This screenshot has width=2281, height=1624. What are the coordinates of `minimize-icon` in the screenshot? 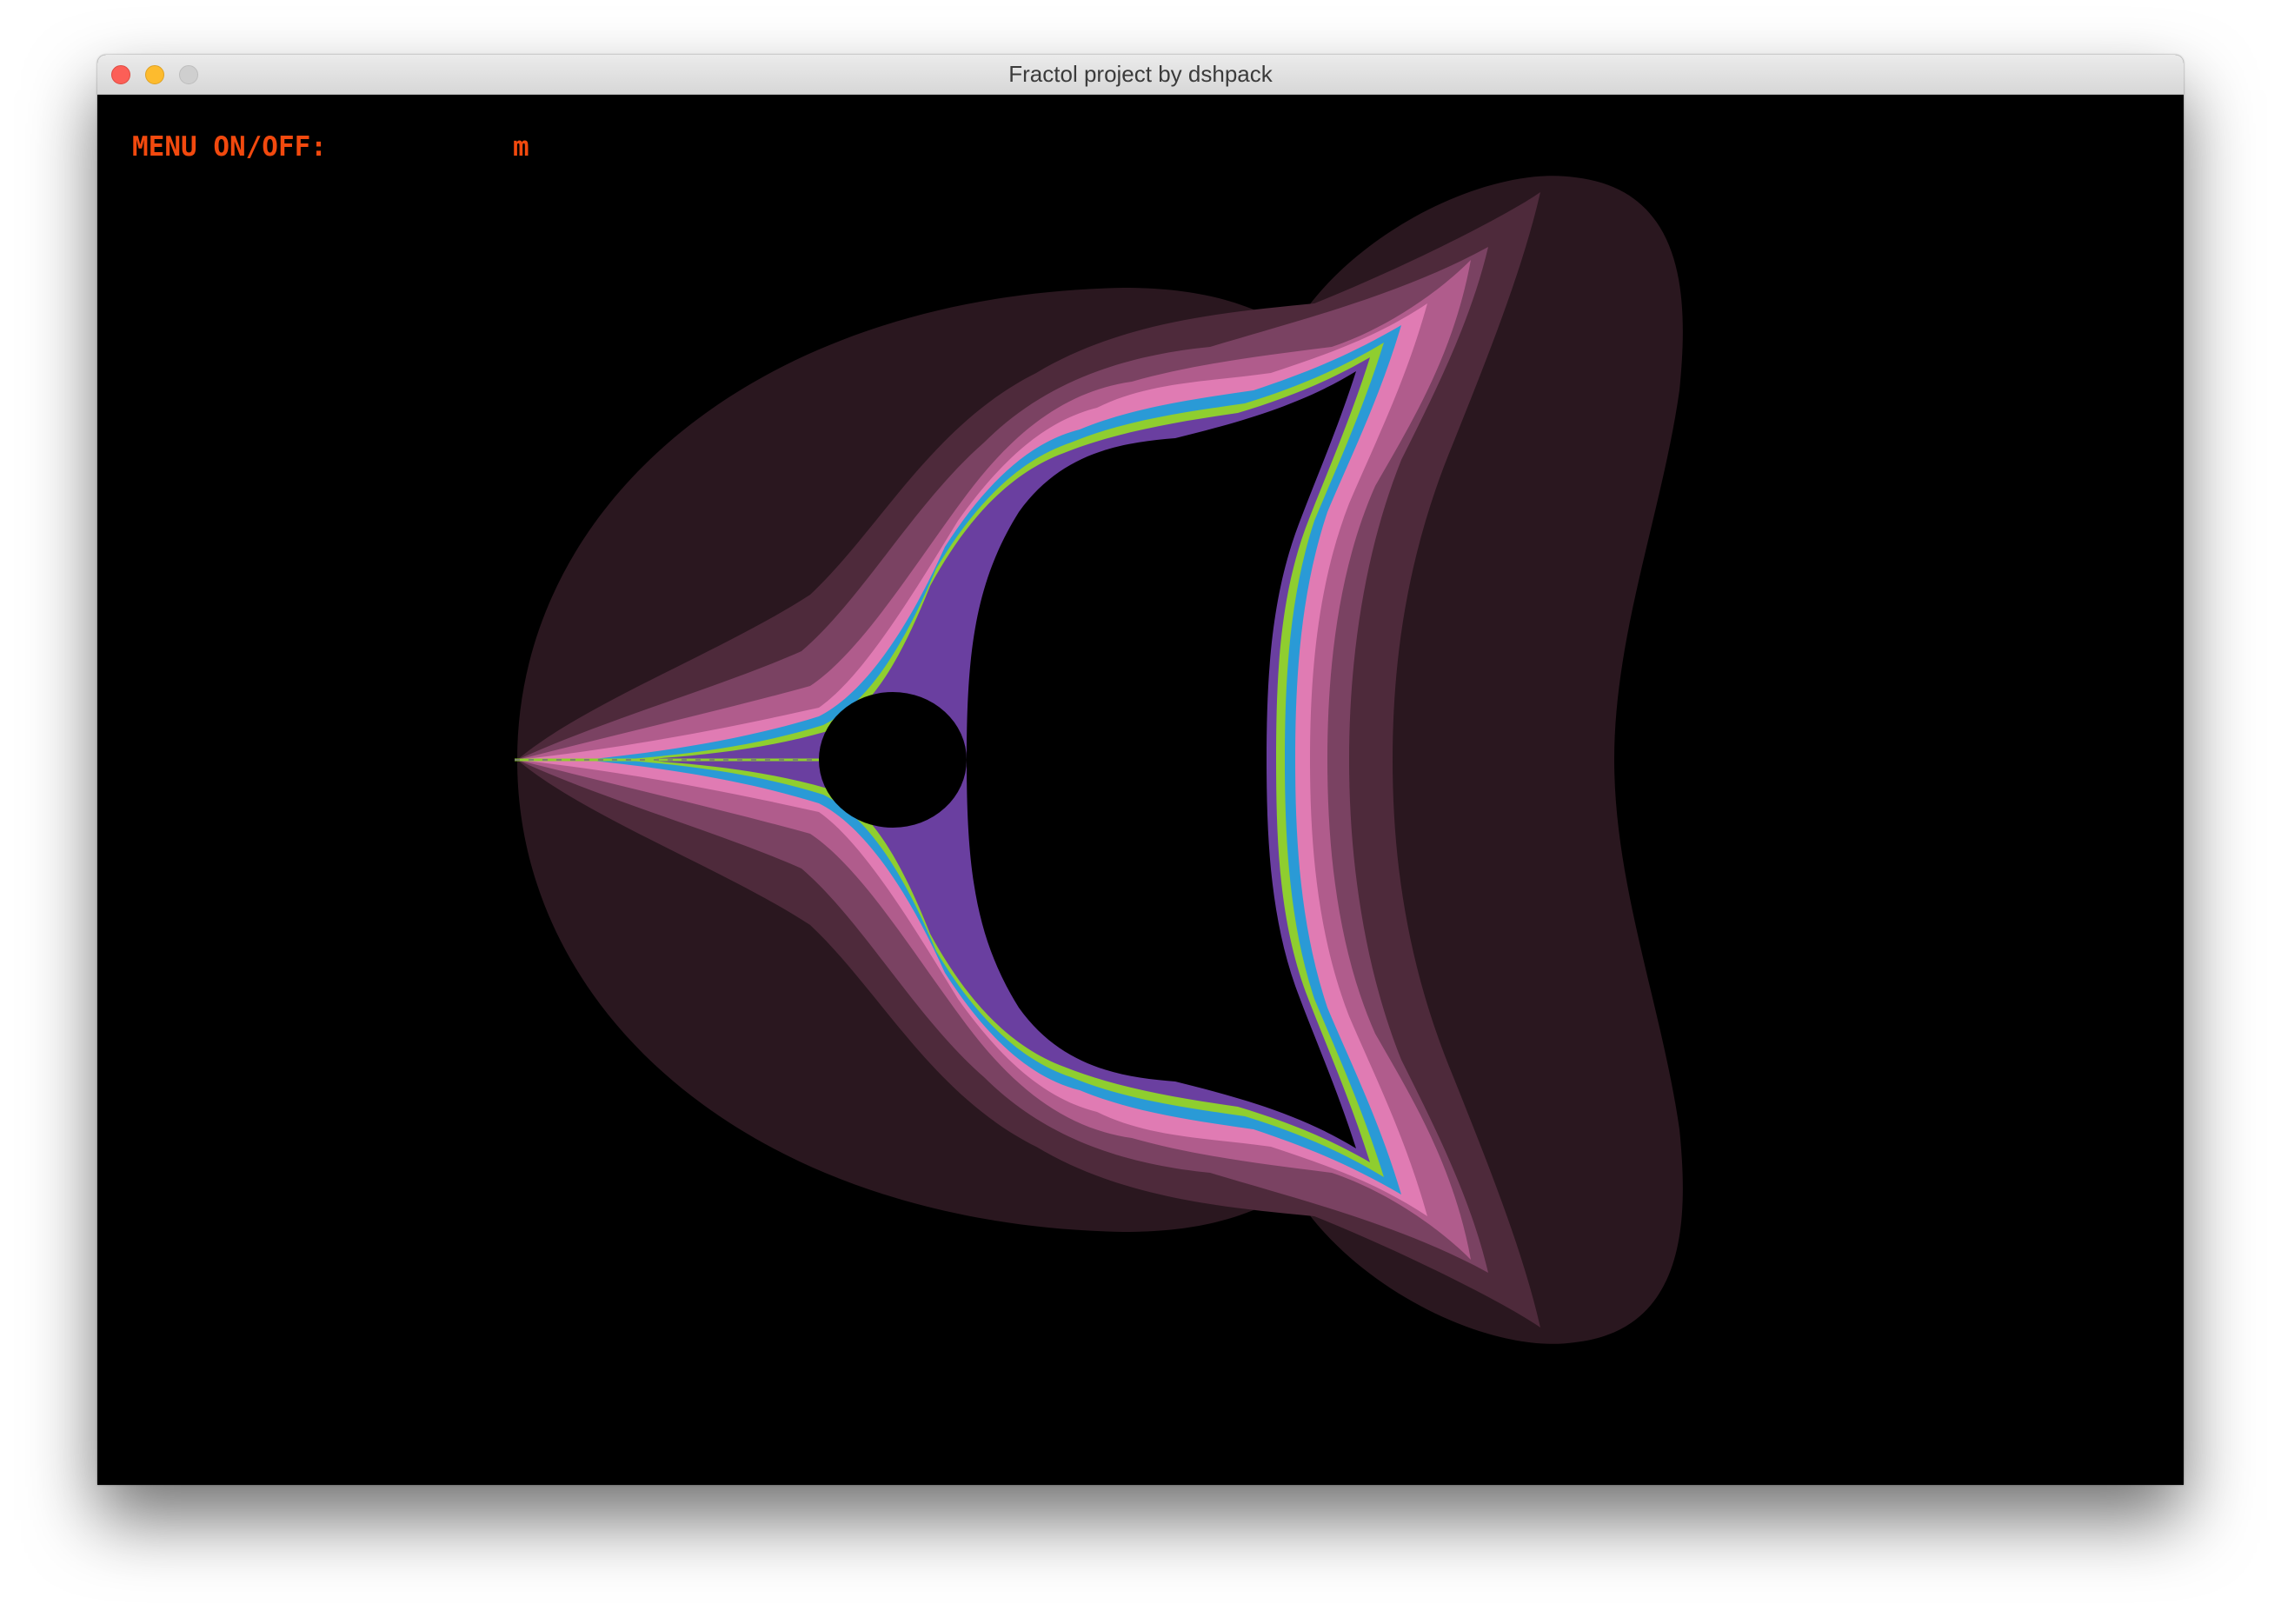 It's located at (155, 75).